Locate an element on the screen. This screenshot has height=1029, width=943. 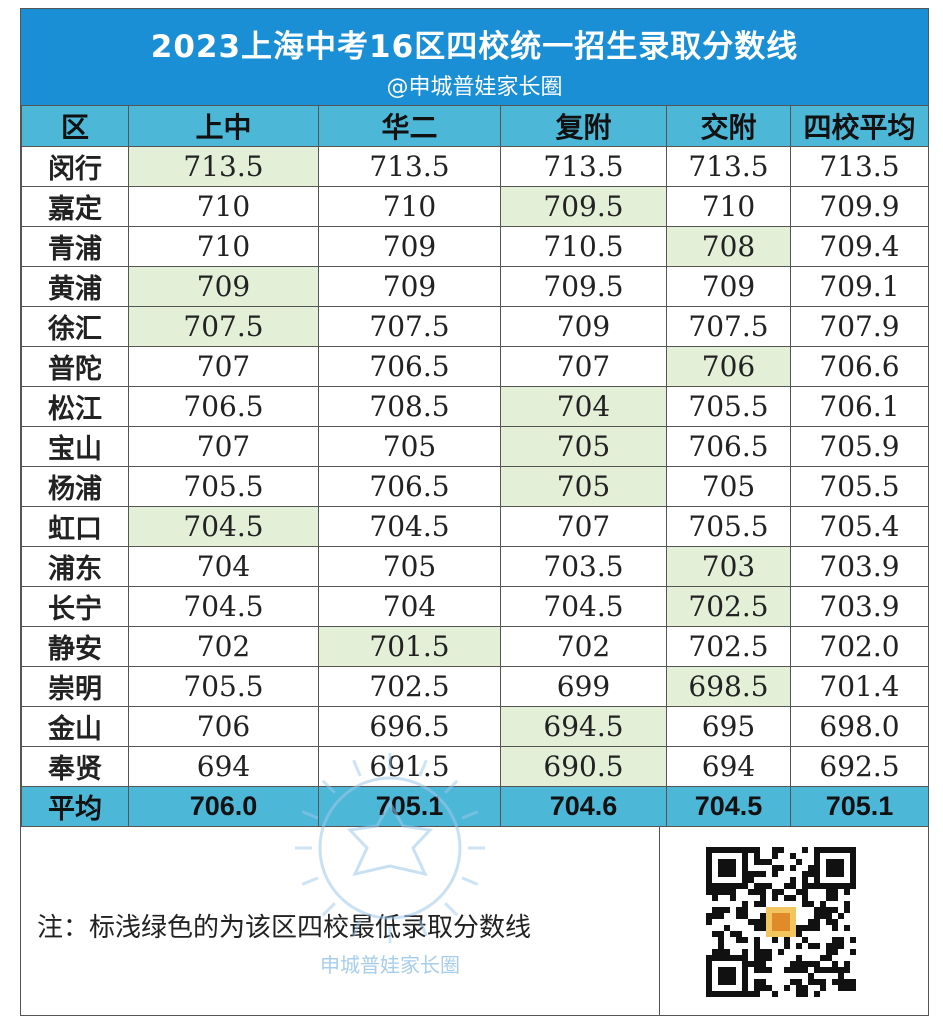
score-cell: 706.1 is located at coordinates (859, 406).